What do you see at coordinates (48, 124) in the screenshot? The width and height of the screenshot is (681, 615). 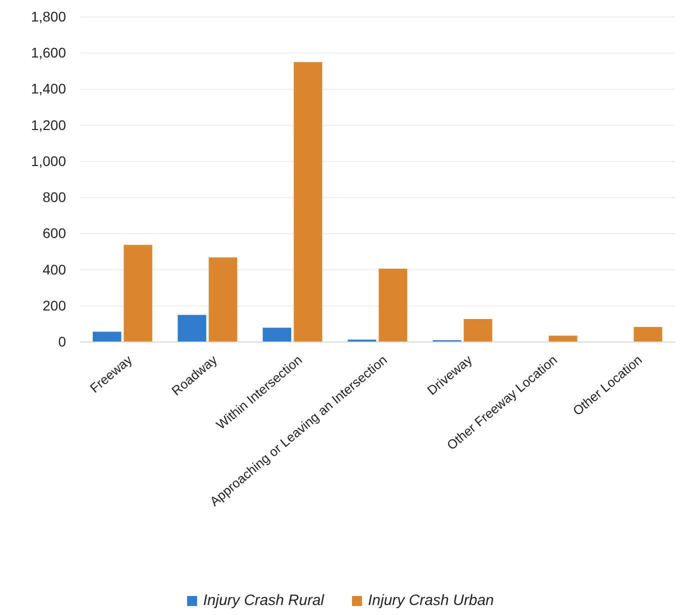 I see `y-tick-label: 1,200` at bounding box center [48, 124].